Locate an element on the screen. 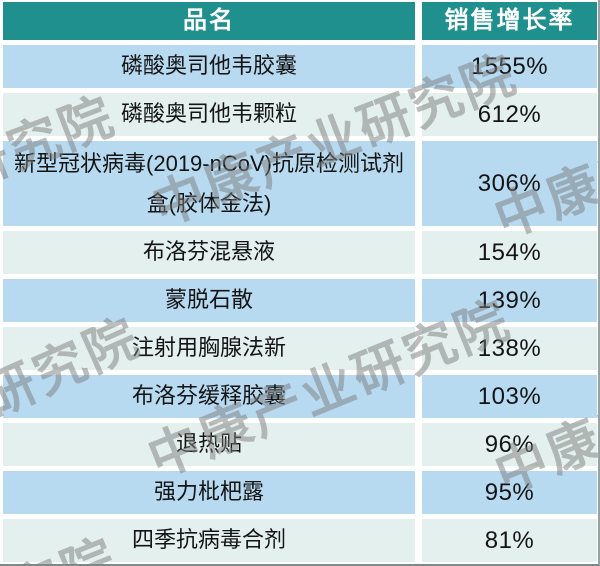 This screenshot has height=566, width=600. growth-rate-cell: 81% is located at coordinates (509, 540).